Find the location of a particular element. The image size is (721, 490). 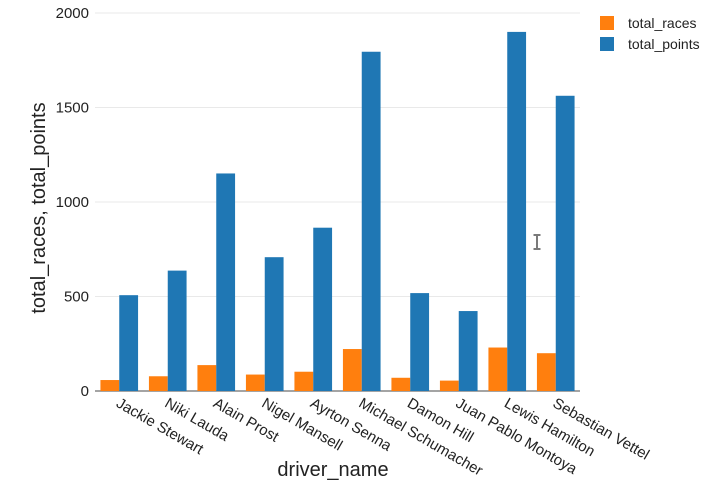

x-axis-title: driver_name is located at coordinates (332, 470).